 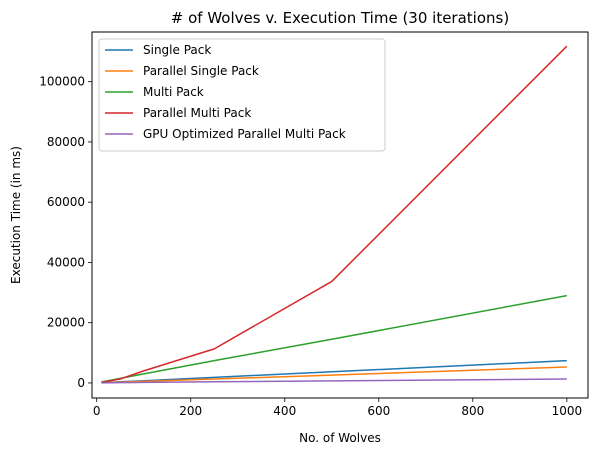 What do you see at coordinates (284, 411) in the screenshot?
I see `x-tick-label: 400` at bounding box center [284, 411].